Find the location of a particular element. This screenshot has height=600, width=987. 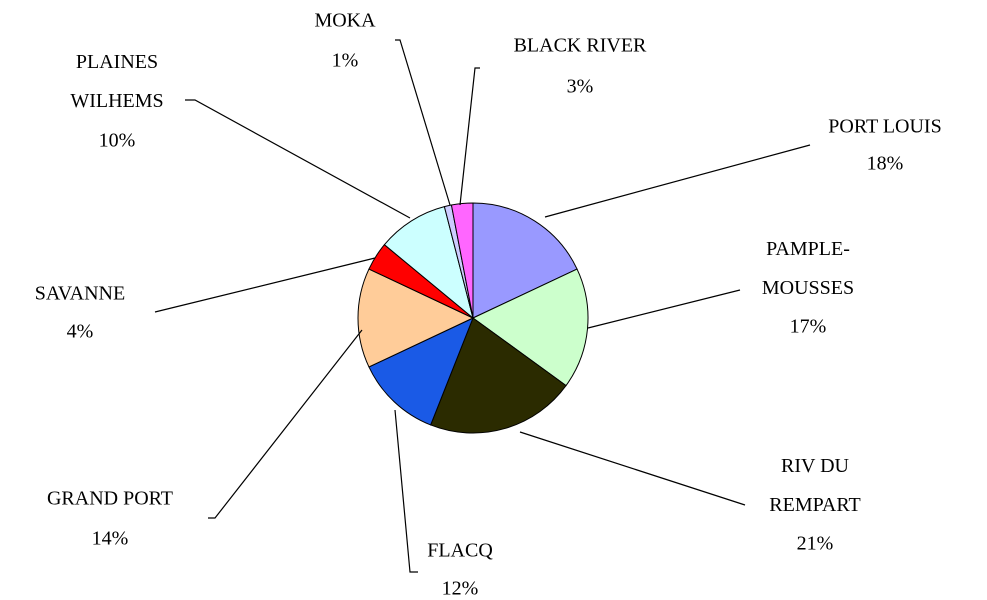

slice-label: GRAND PORT is located at coordinates (110, 499).